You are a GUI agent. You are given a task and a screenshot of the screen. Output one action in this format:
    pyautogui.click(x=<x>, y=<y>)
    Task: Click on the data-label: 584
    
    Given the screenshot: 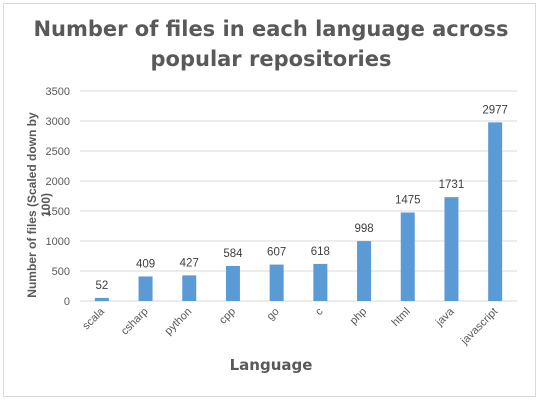 What is the action you would take?
    pyautogui.click(x=233, y=254)
    